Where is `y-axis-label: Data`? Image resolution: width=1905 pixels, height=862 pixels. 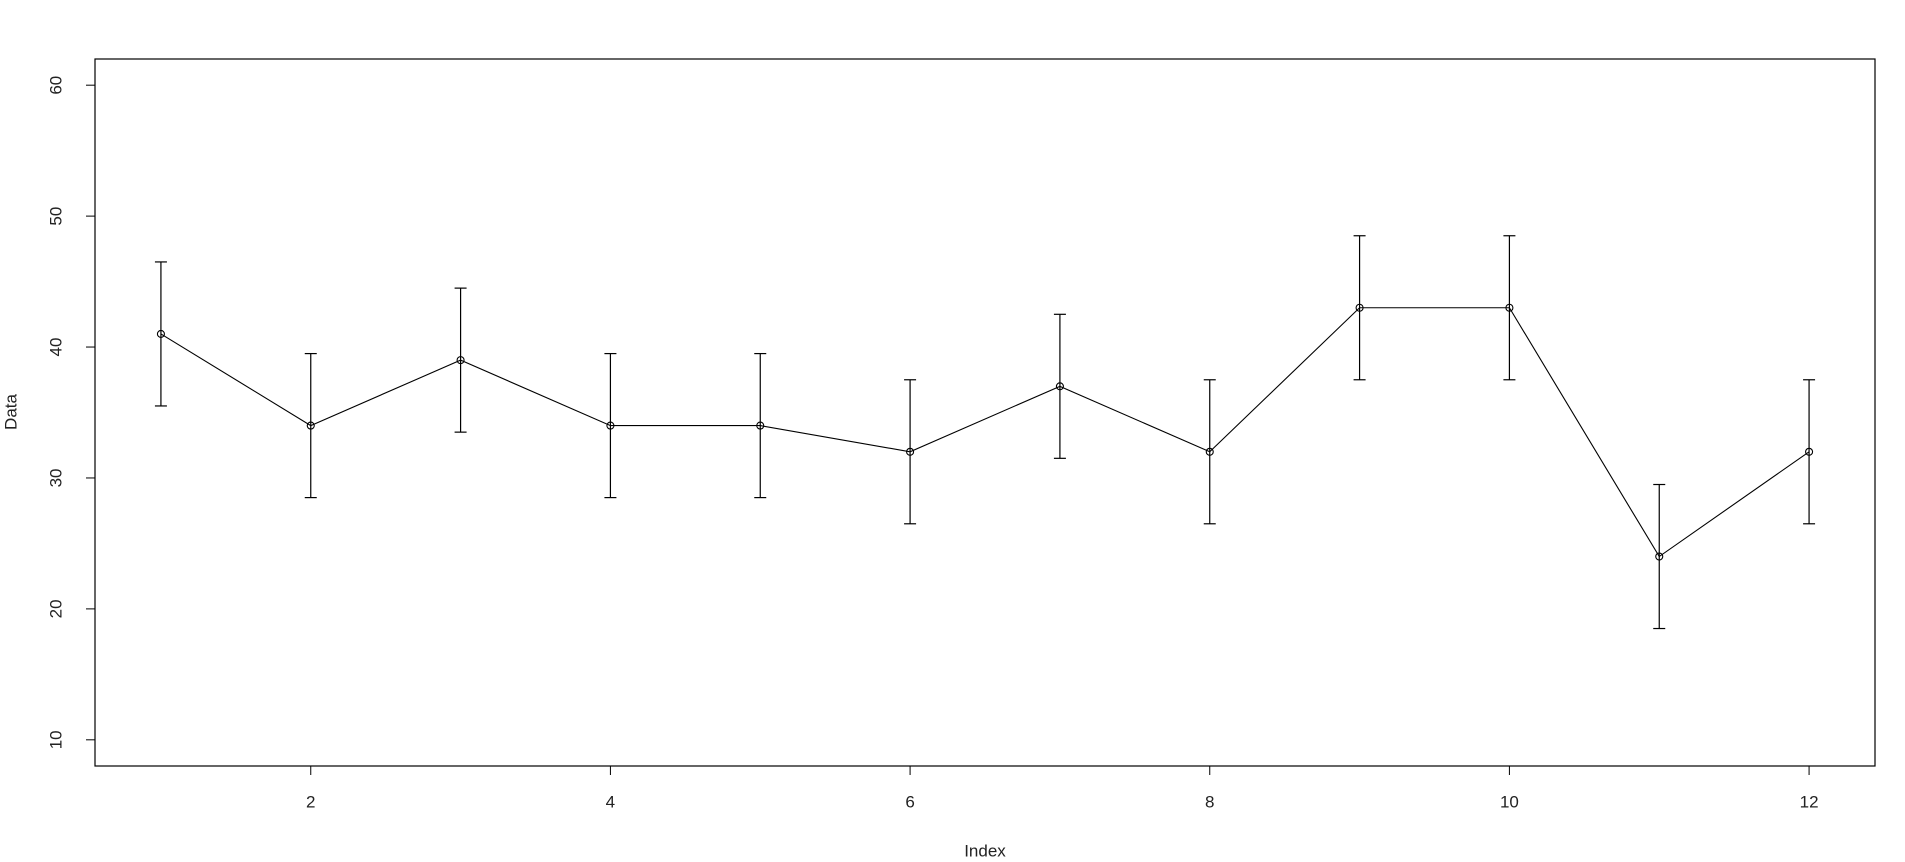 y-axis-label: Data is located at coordinates (10, 412).